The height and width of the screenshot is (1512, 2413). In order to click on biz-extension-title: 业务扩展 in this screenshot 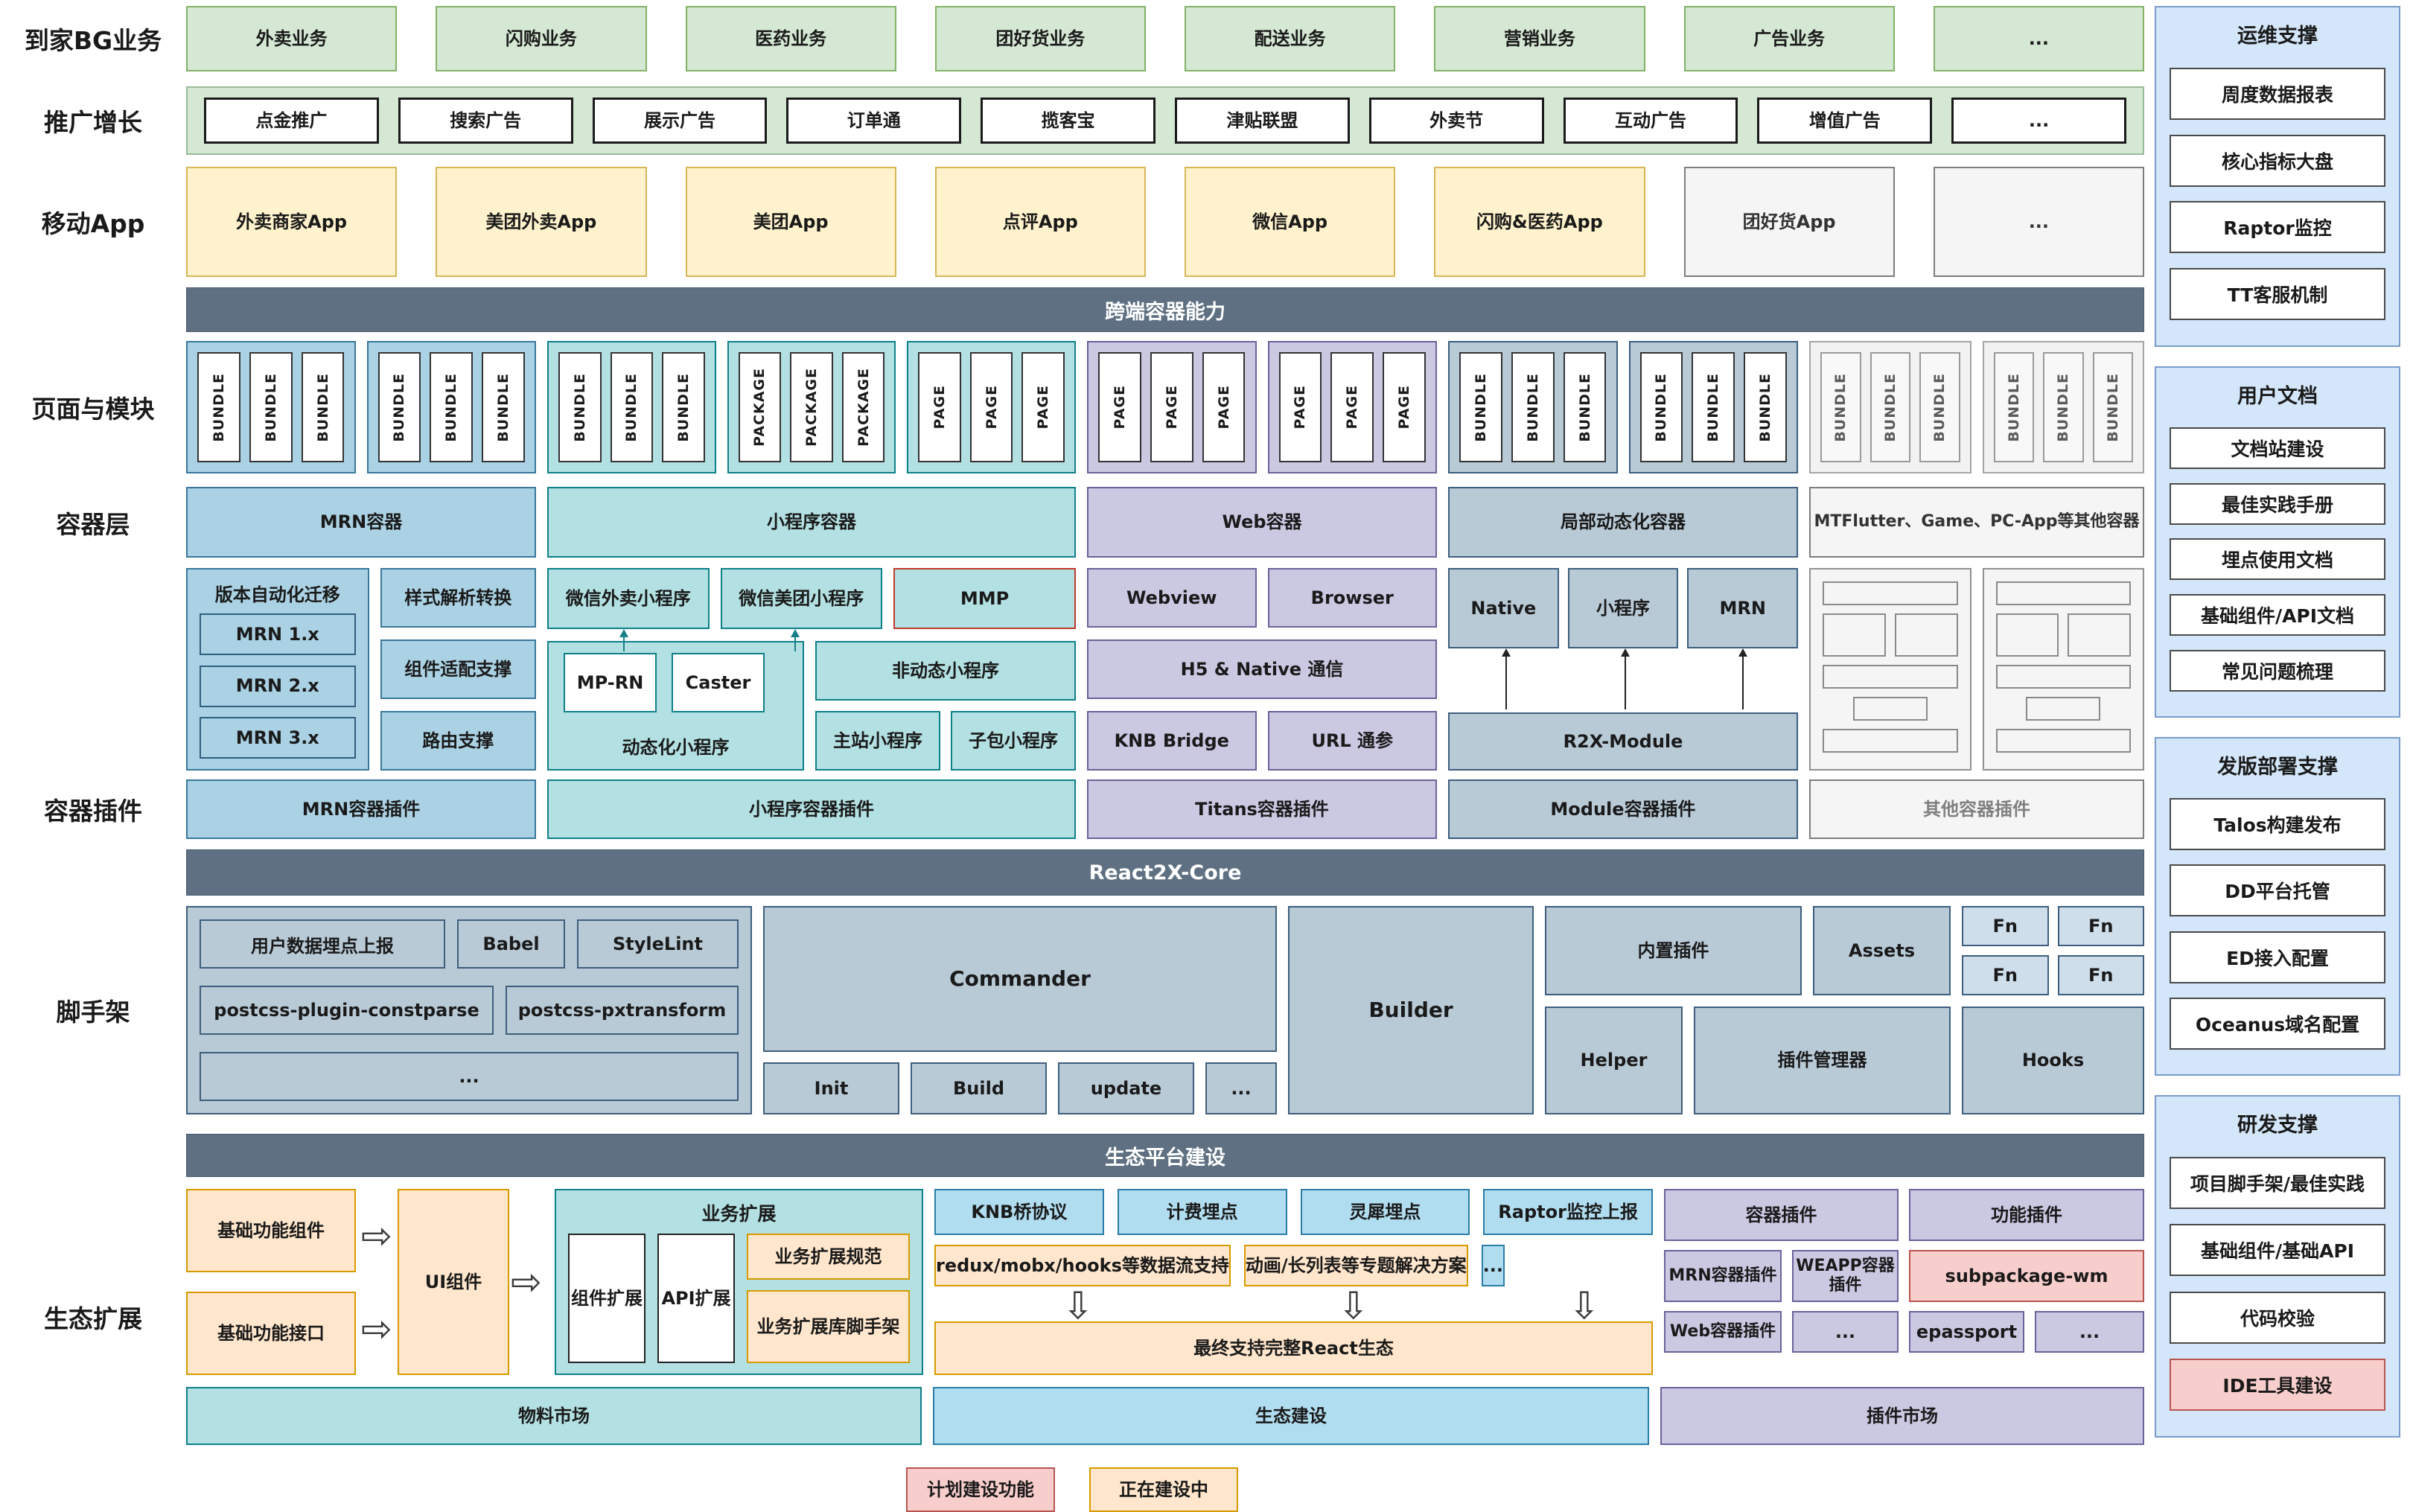, I will do `click(739, 1214)`.